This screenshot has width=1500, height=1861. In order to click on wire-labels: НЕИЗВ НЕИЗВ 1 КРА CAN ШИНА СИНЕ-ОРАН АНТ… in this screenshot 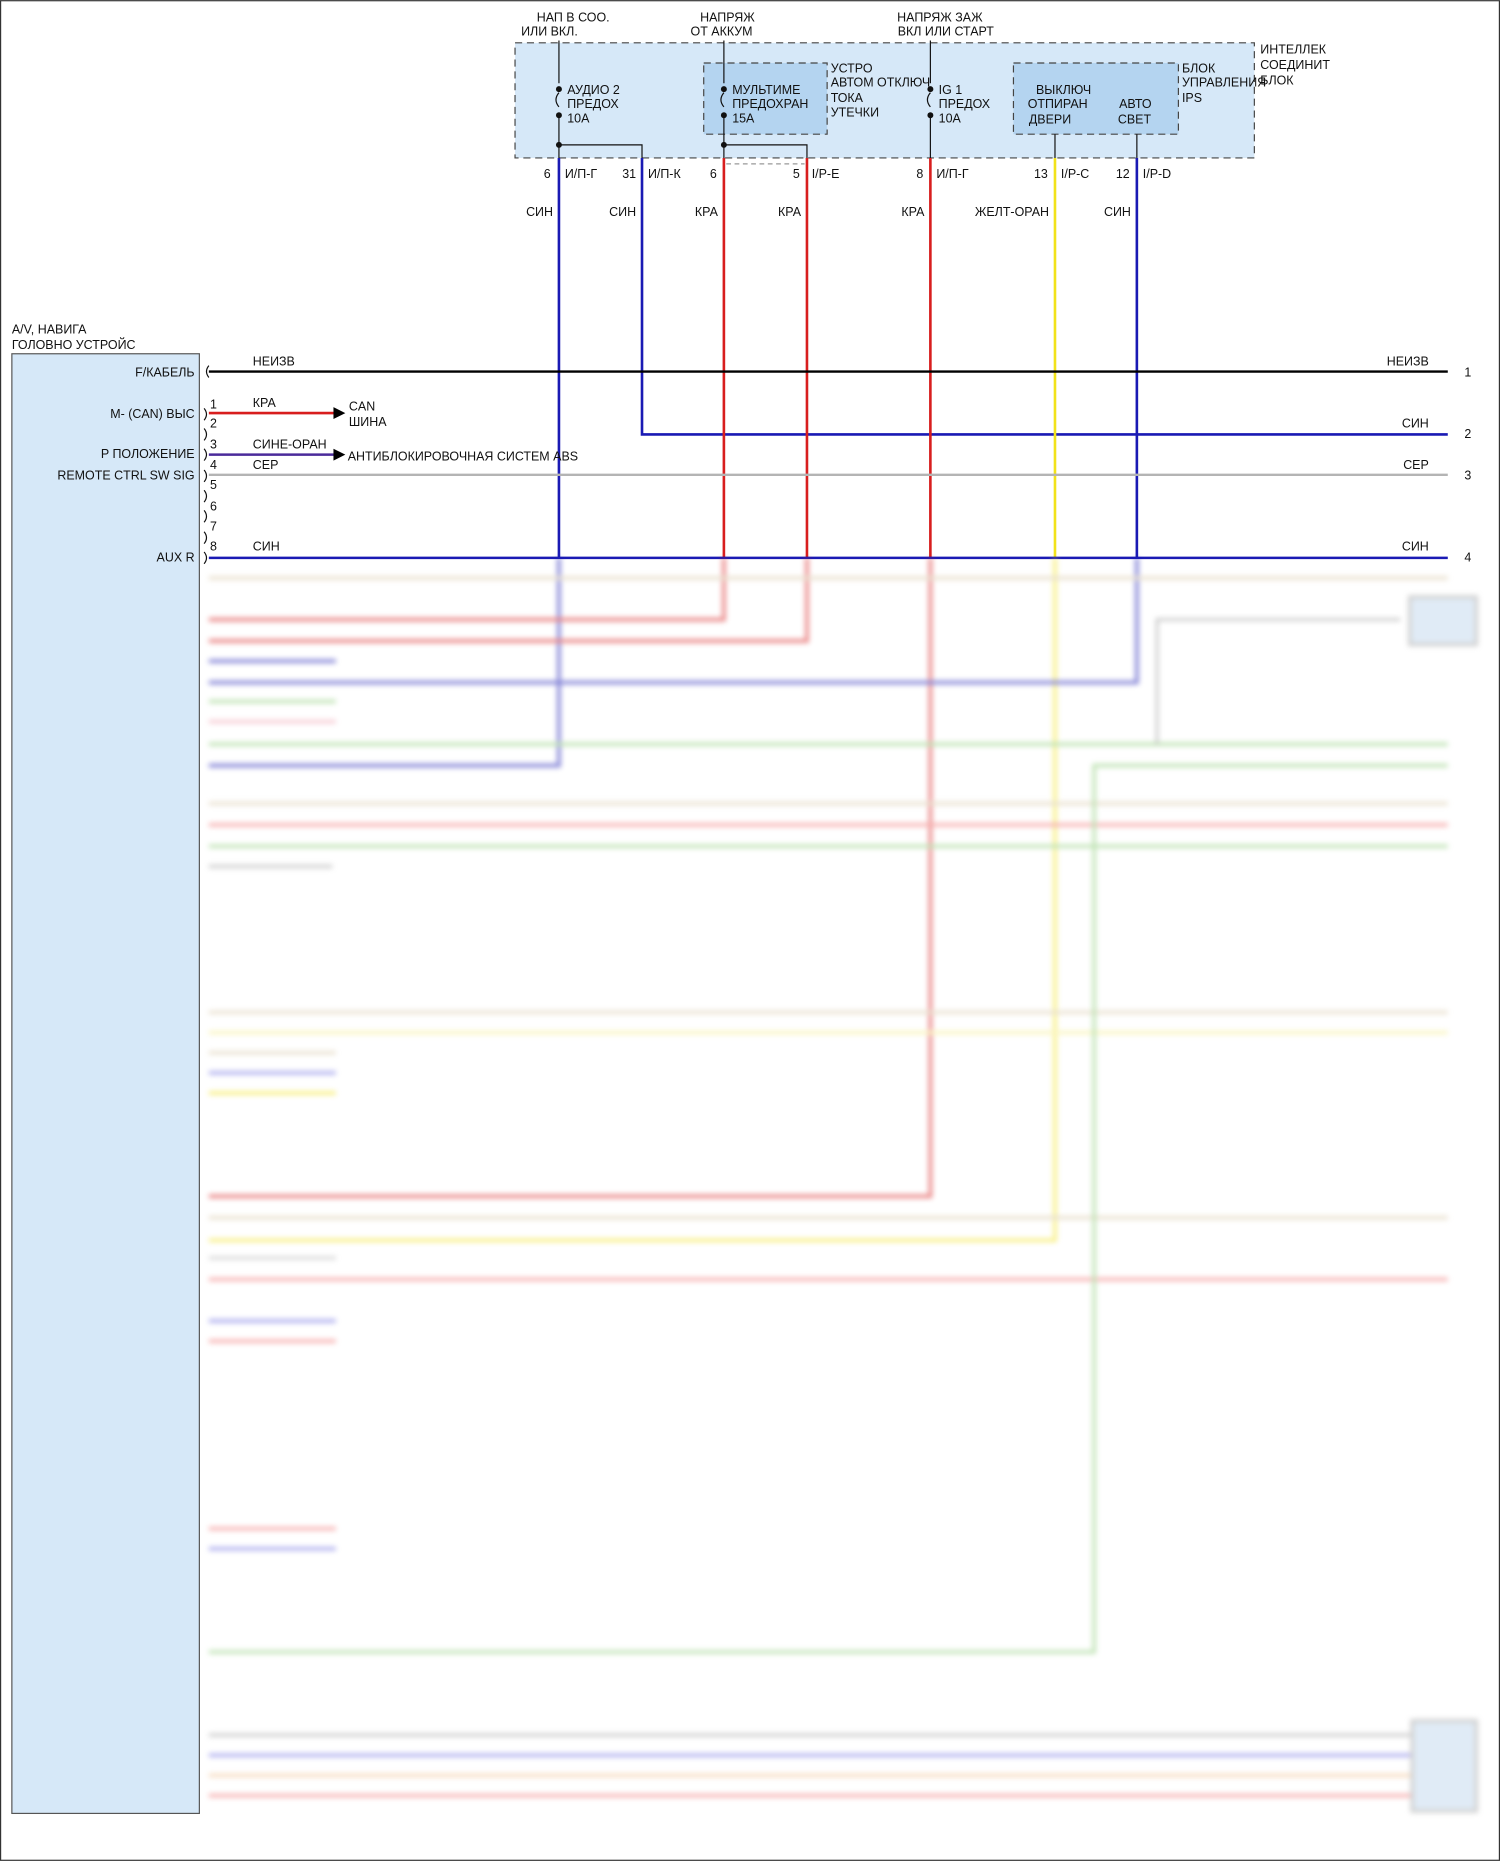, I will do `click(862, 460)`.